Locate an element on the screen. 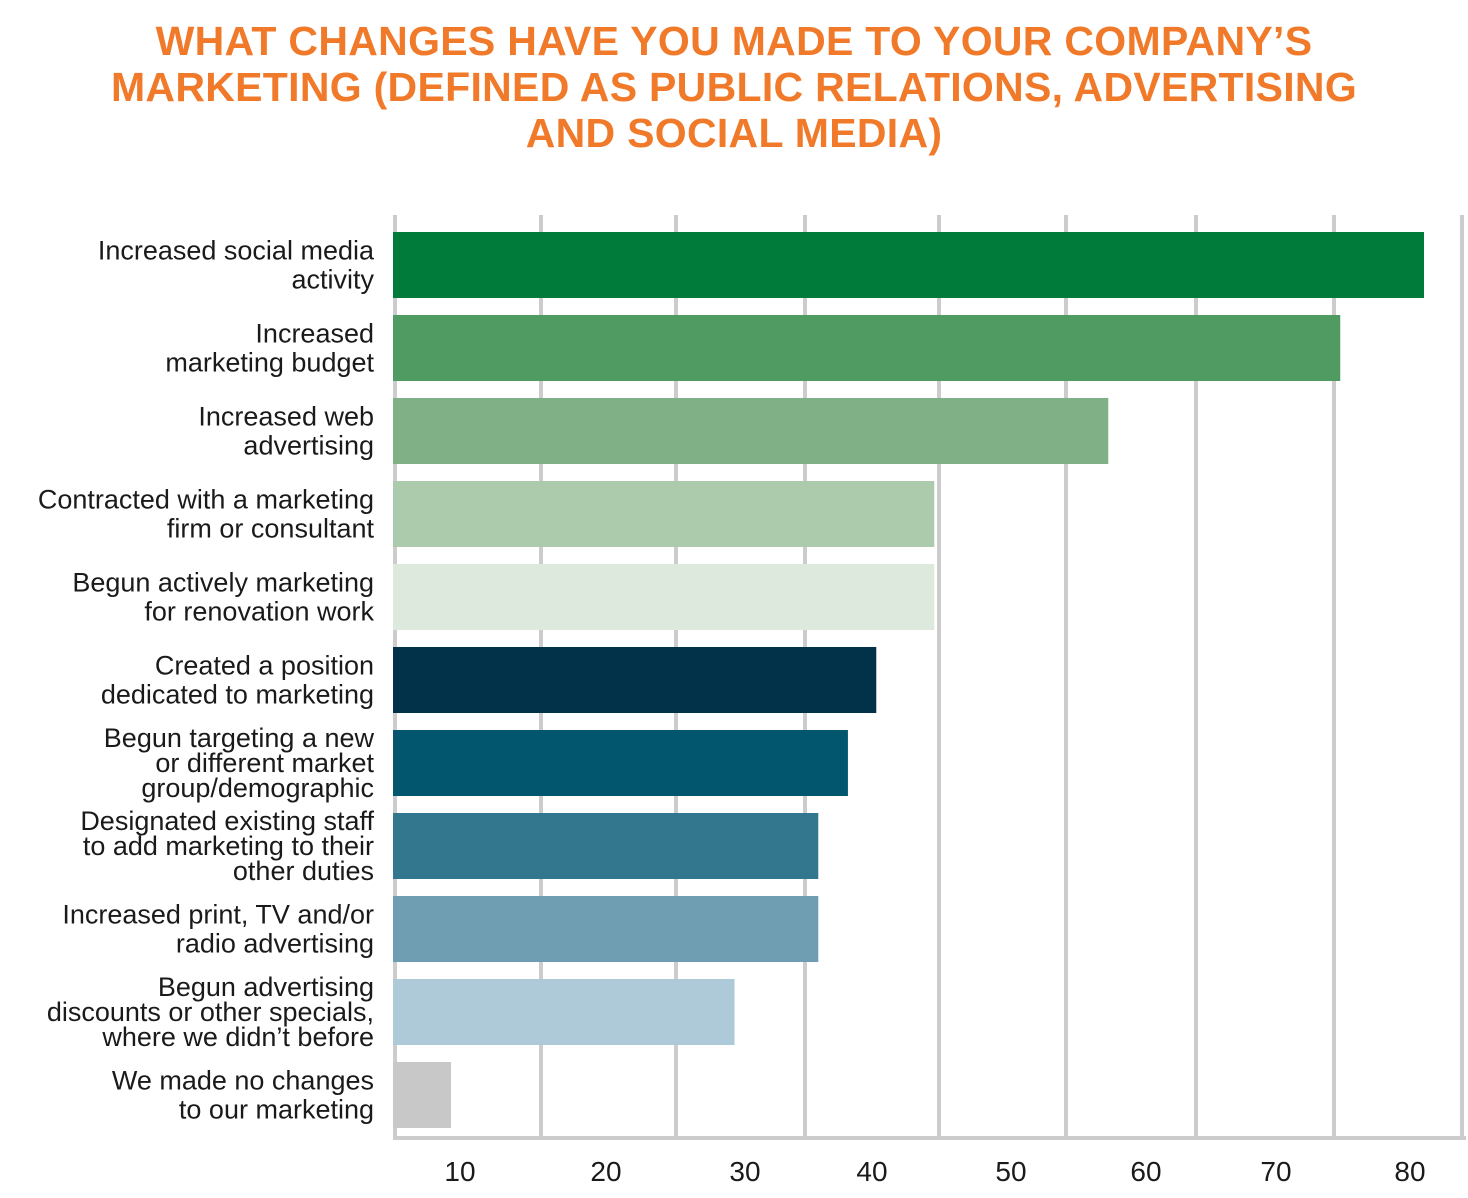  category-label-1-line-1: Increased social media is located at coordinates (236, 251).